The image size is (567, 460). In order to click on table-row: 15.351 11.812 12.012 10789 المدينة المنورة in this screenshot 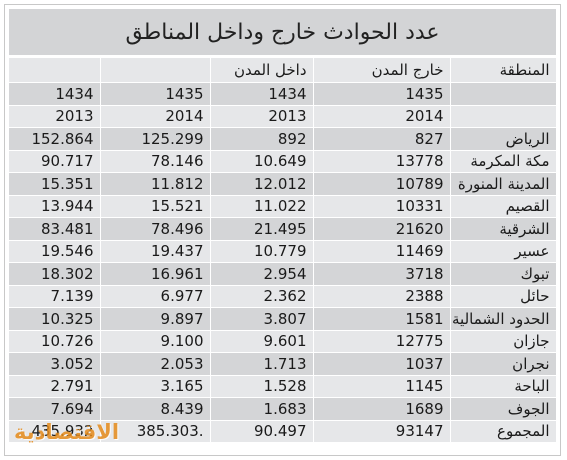, I will do `click(283, 184)`.